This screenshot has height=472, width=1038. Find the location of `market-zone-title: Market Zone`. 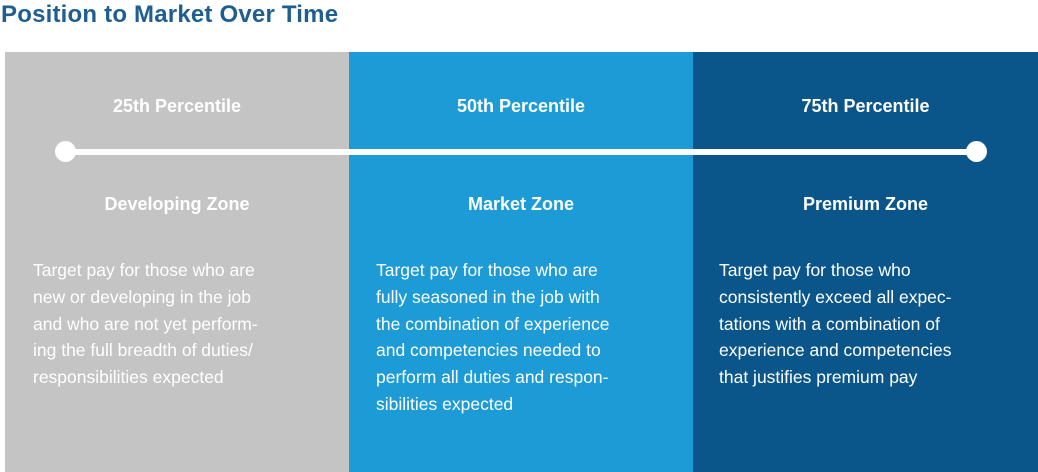

market-zone-title: Market Zone is located at coordinates (521, 204).